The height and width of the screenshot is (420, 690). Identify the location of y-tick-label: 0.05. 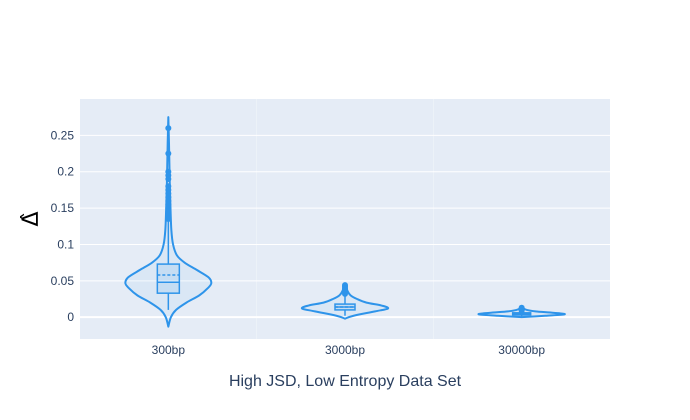
(63, 281).